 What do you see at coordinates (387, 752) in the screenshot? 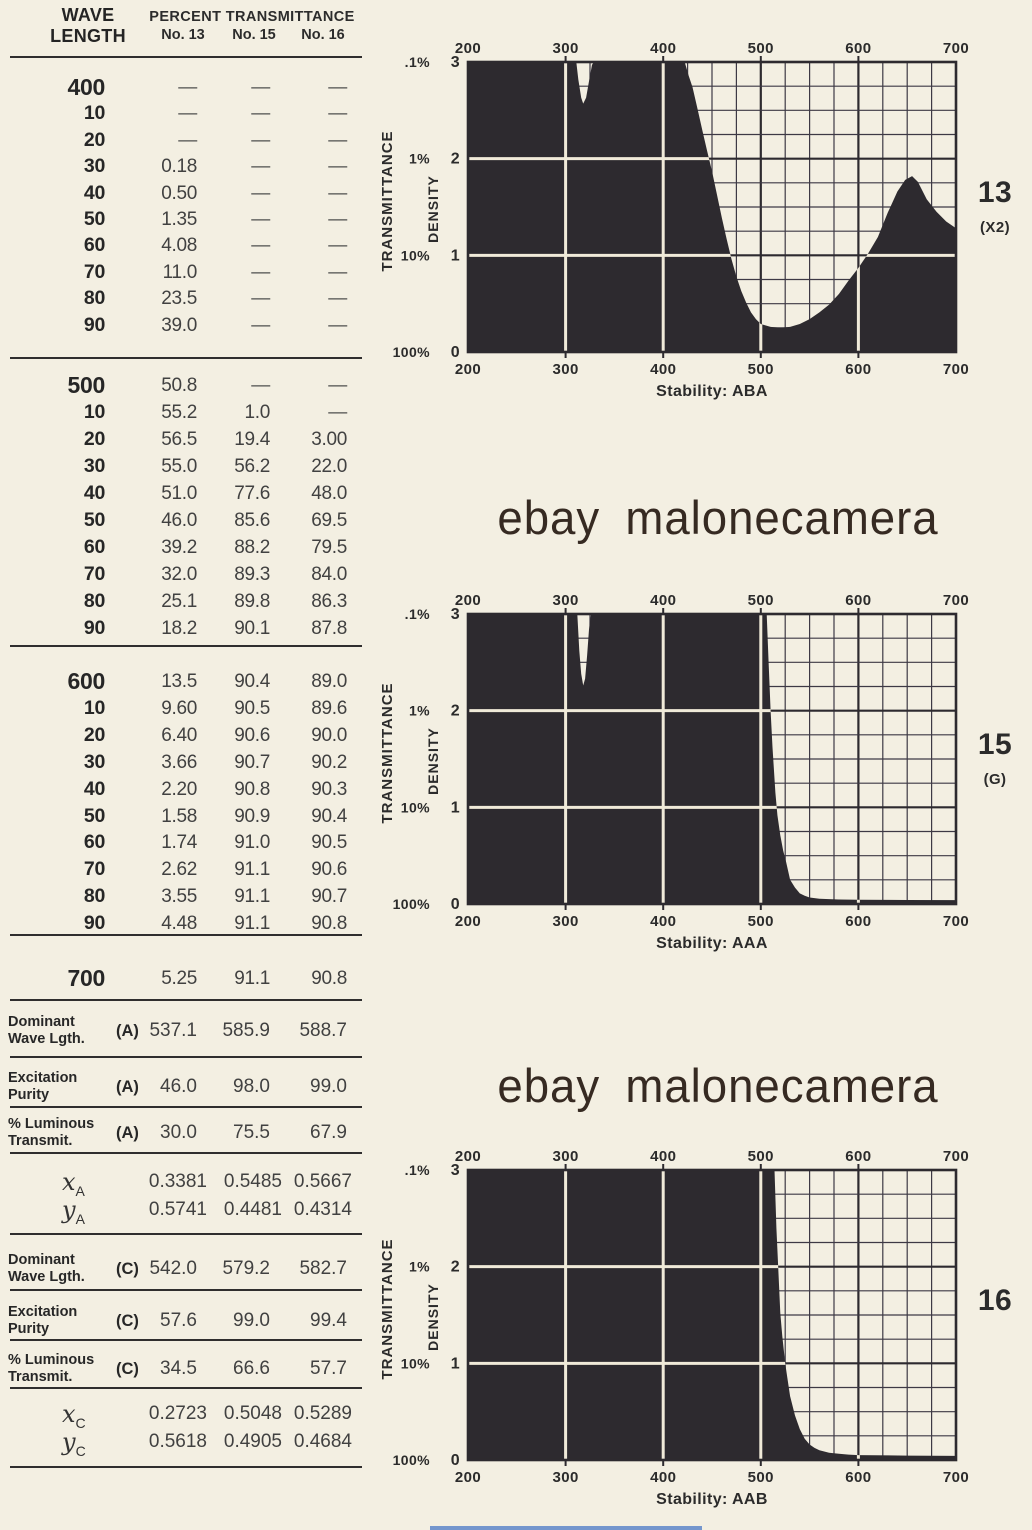
I see `transmittance-axis-title: TRANSMITTANCE` at bounding box center [387, 752].